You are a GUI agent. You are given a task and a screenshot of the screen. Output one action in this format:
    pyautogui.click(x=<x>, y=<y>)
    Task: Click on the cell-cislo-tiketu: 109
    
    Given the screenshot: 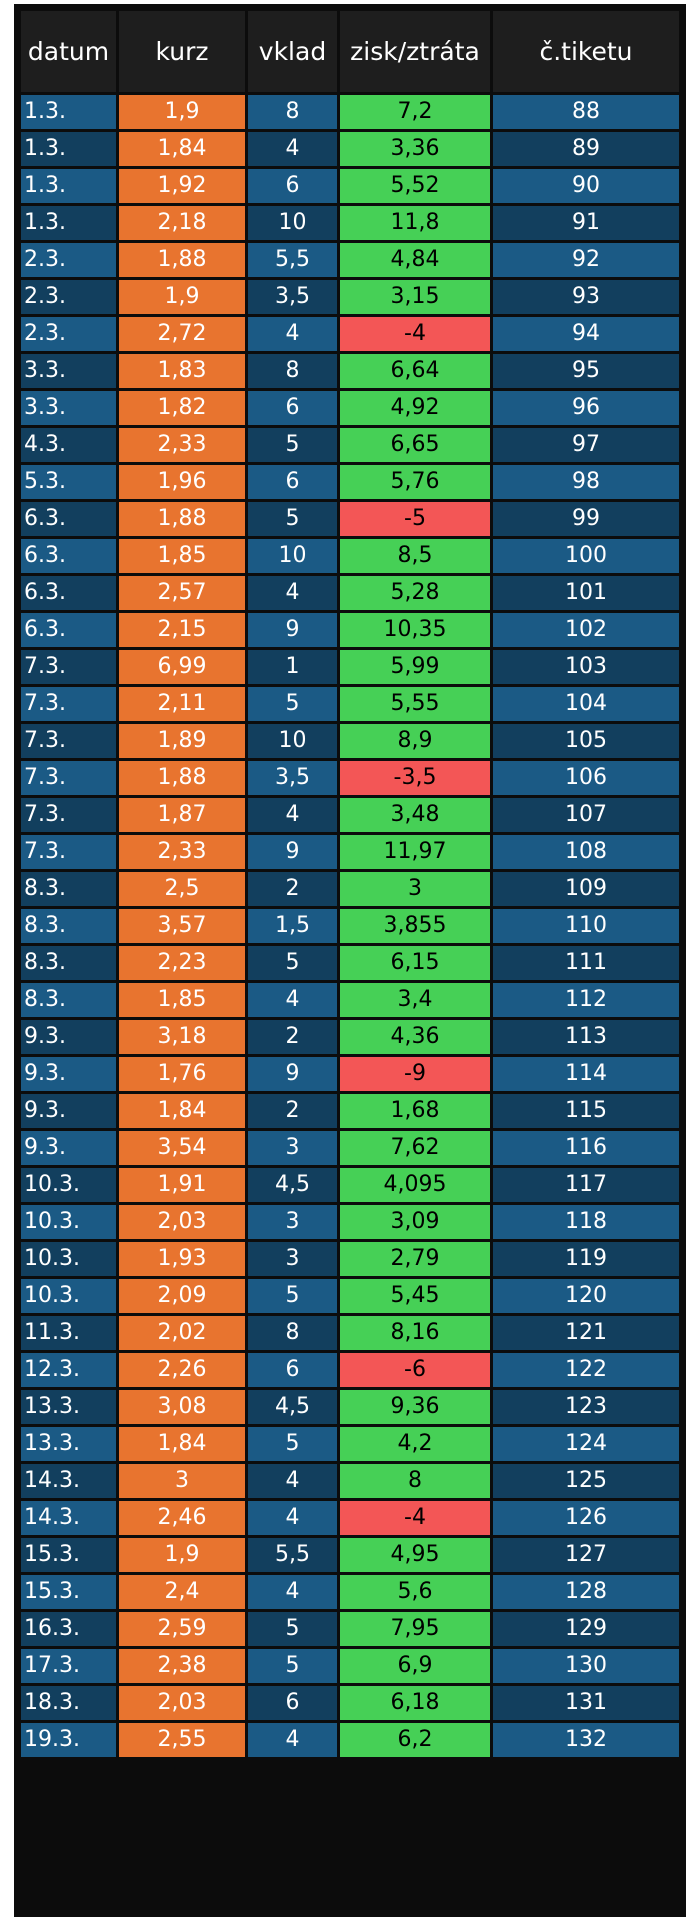 What is the action you would take?
    pyautogui.click(x=586, y=889)
    